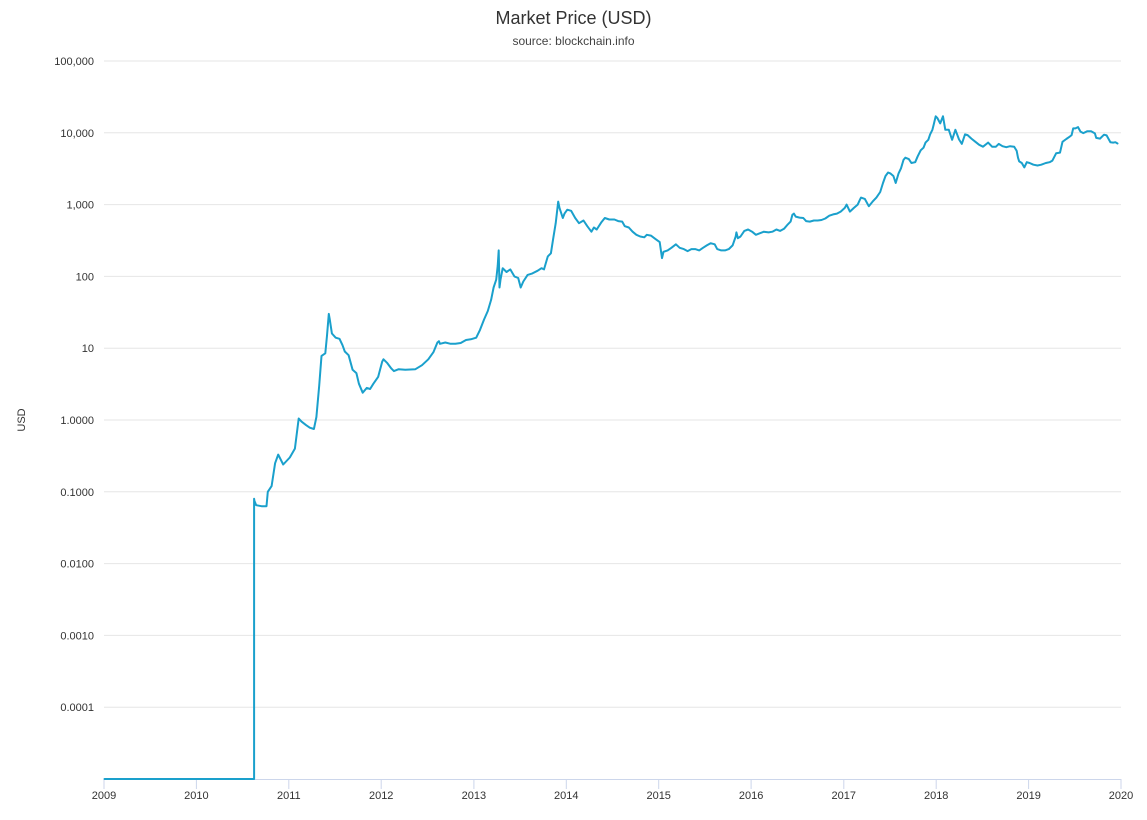  What do you see at coordinates (104, 796) in the screenshot?
I see `x-tick-label: 2009` at bounding box center [104, 796].